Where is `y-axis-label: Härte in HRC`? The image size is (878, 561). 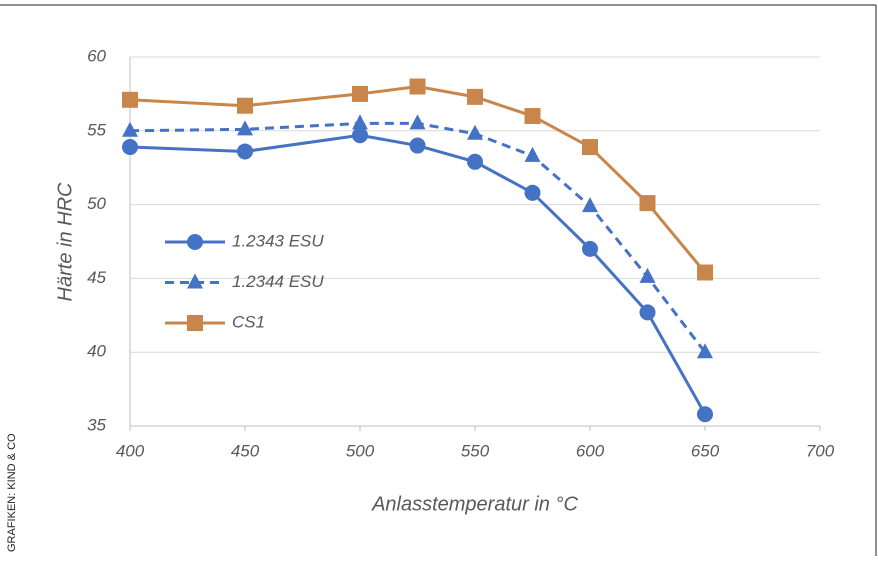 y-axis-label: Härte in HRC is located at coordinates (65, 241).